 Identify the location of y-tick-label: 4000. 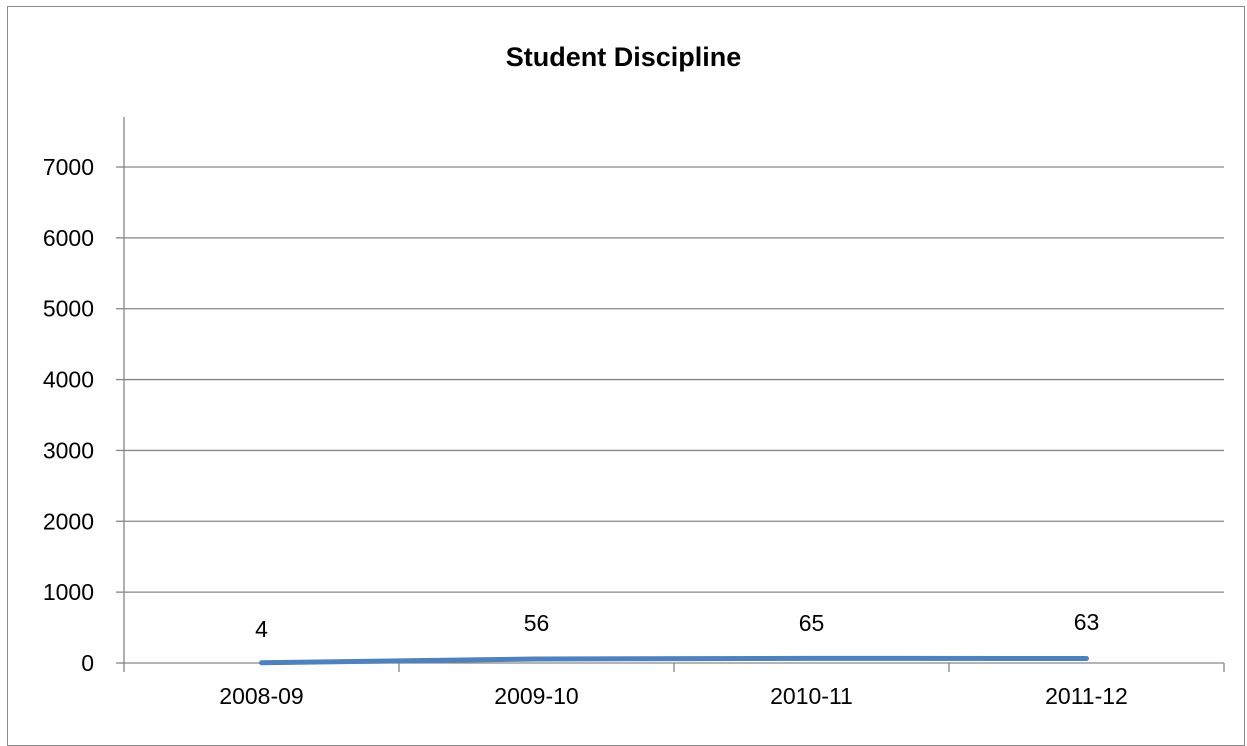
(68, 380).